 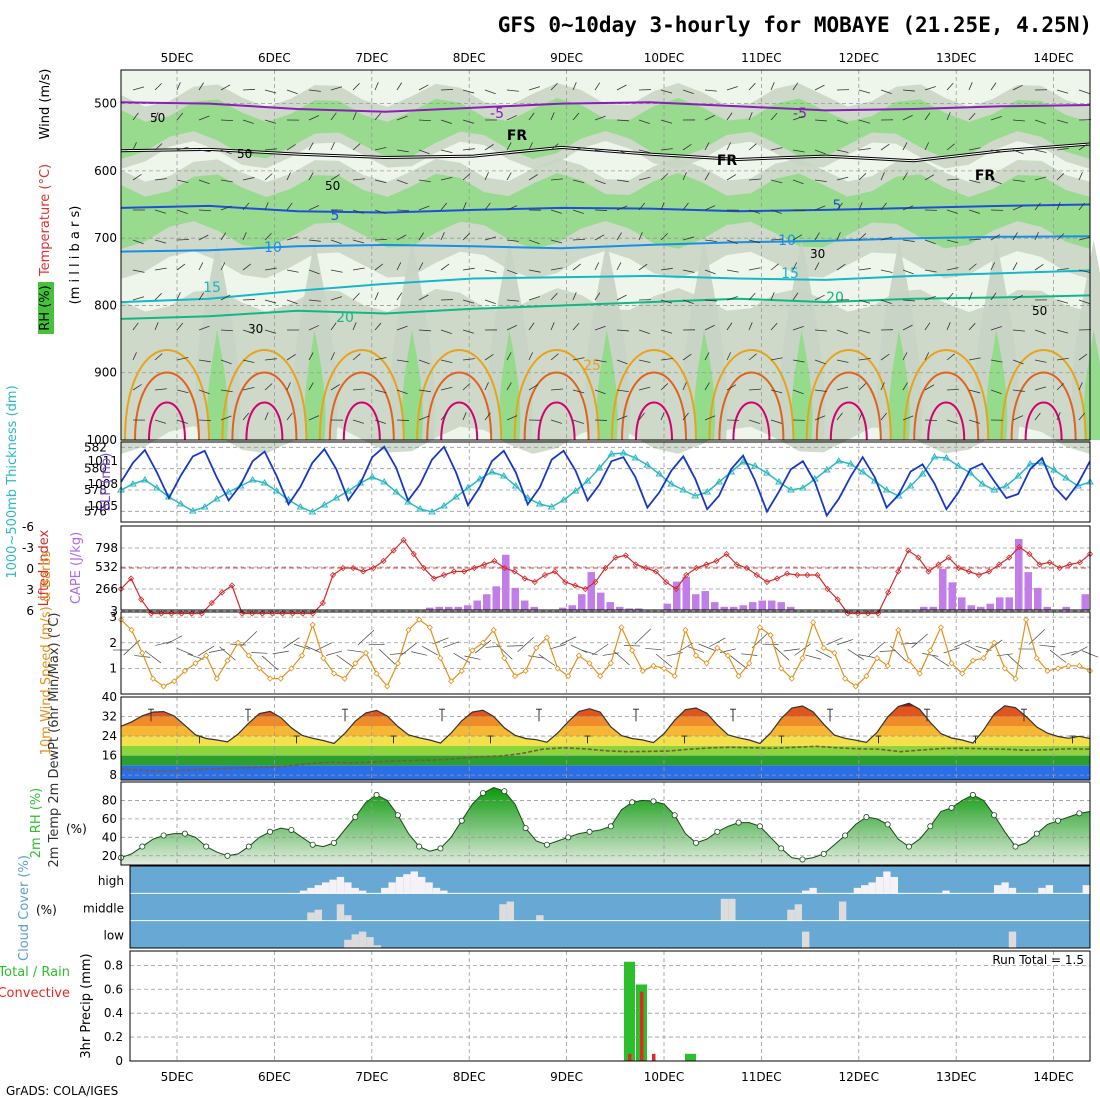 What do you see at coordinates (642, 1026) in the screenshot?
I see `precip-convective-bar` at bounding box center [642, 1026].